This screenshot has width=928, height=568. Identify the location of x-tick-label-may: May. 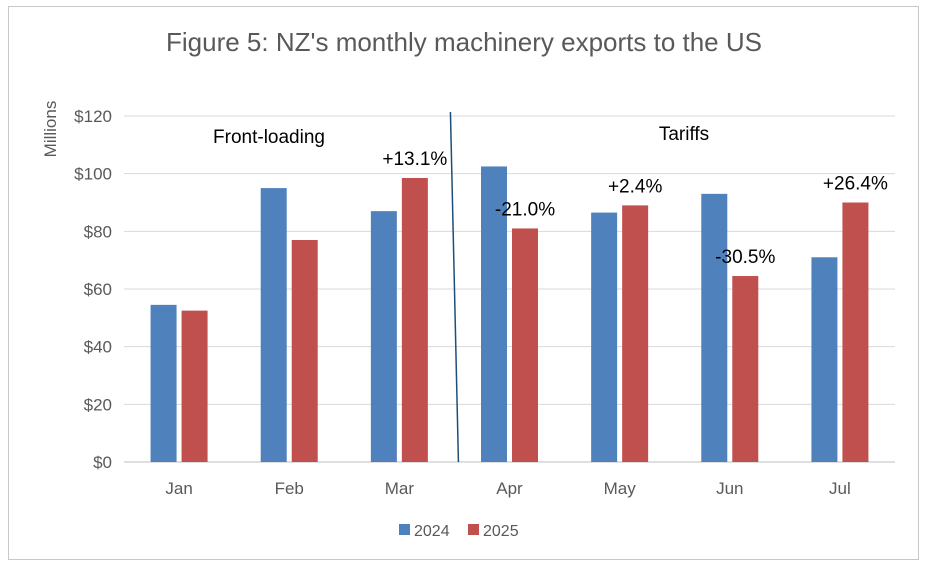
(620, 488).